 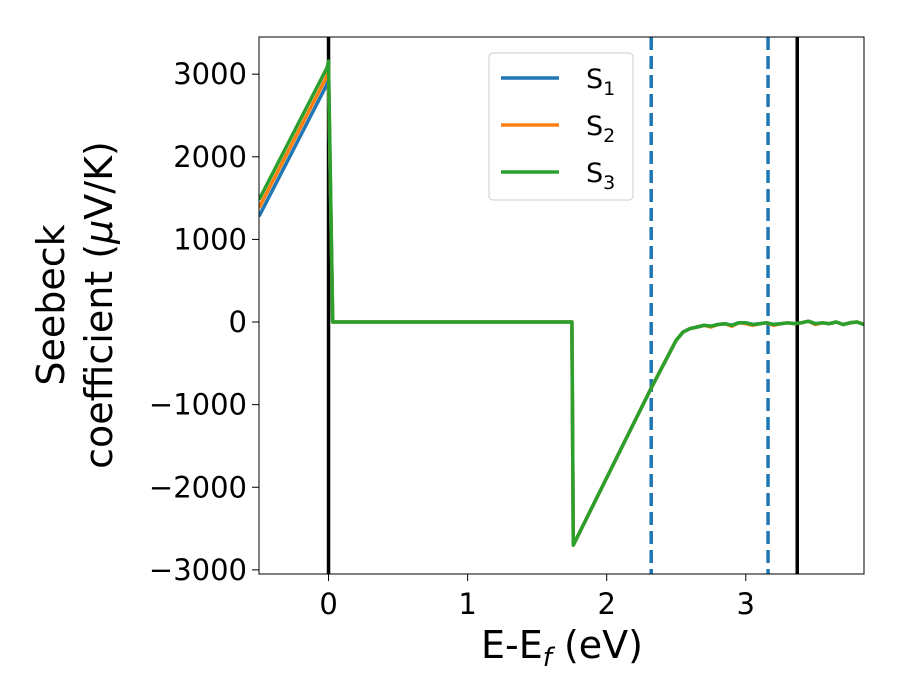 I want to click on y-tick-label-6: 3000, so click(x=210, y=74).